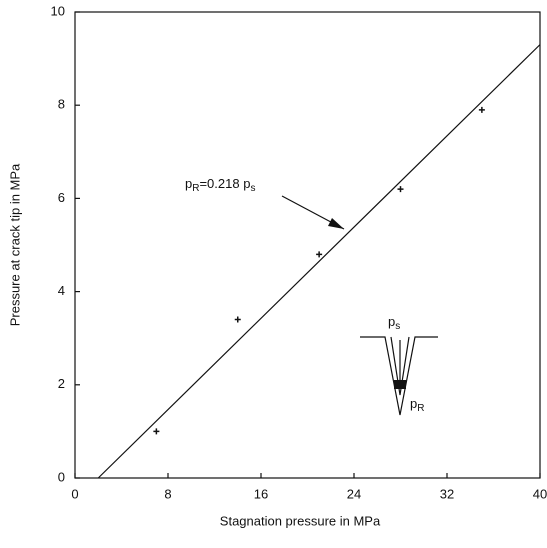 The width and height of the screenshot is (547, 548). I want to click on x-tick-label: 8, so click(167, 493).